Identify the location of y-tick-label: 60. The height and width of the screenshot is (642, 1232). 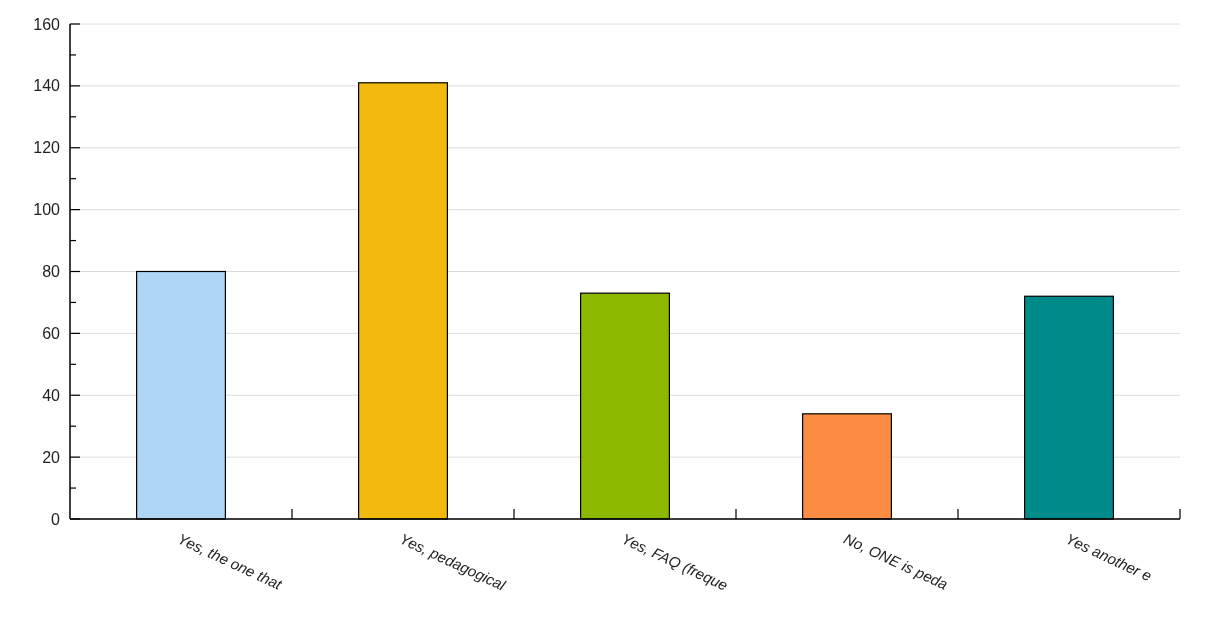
(51, 333).